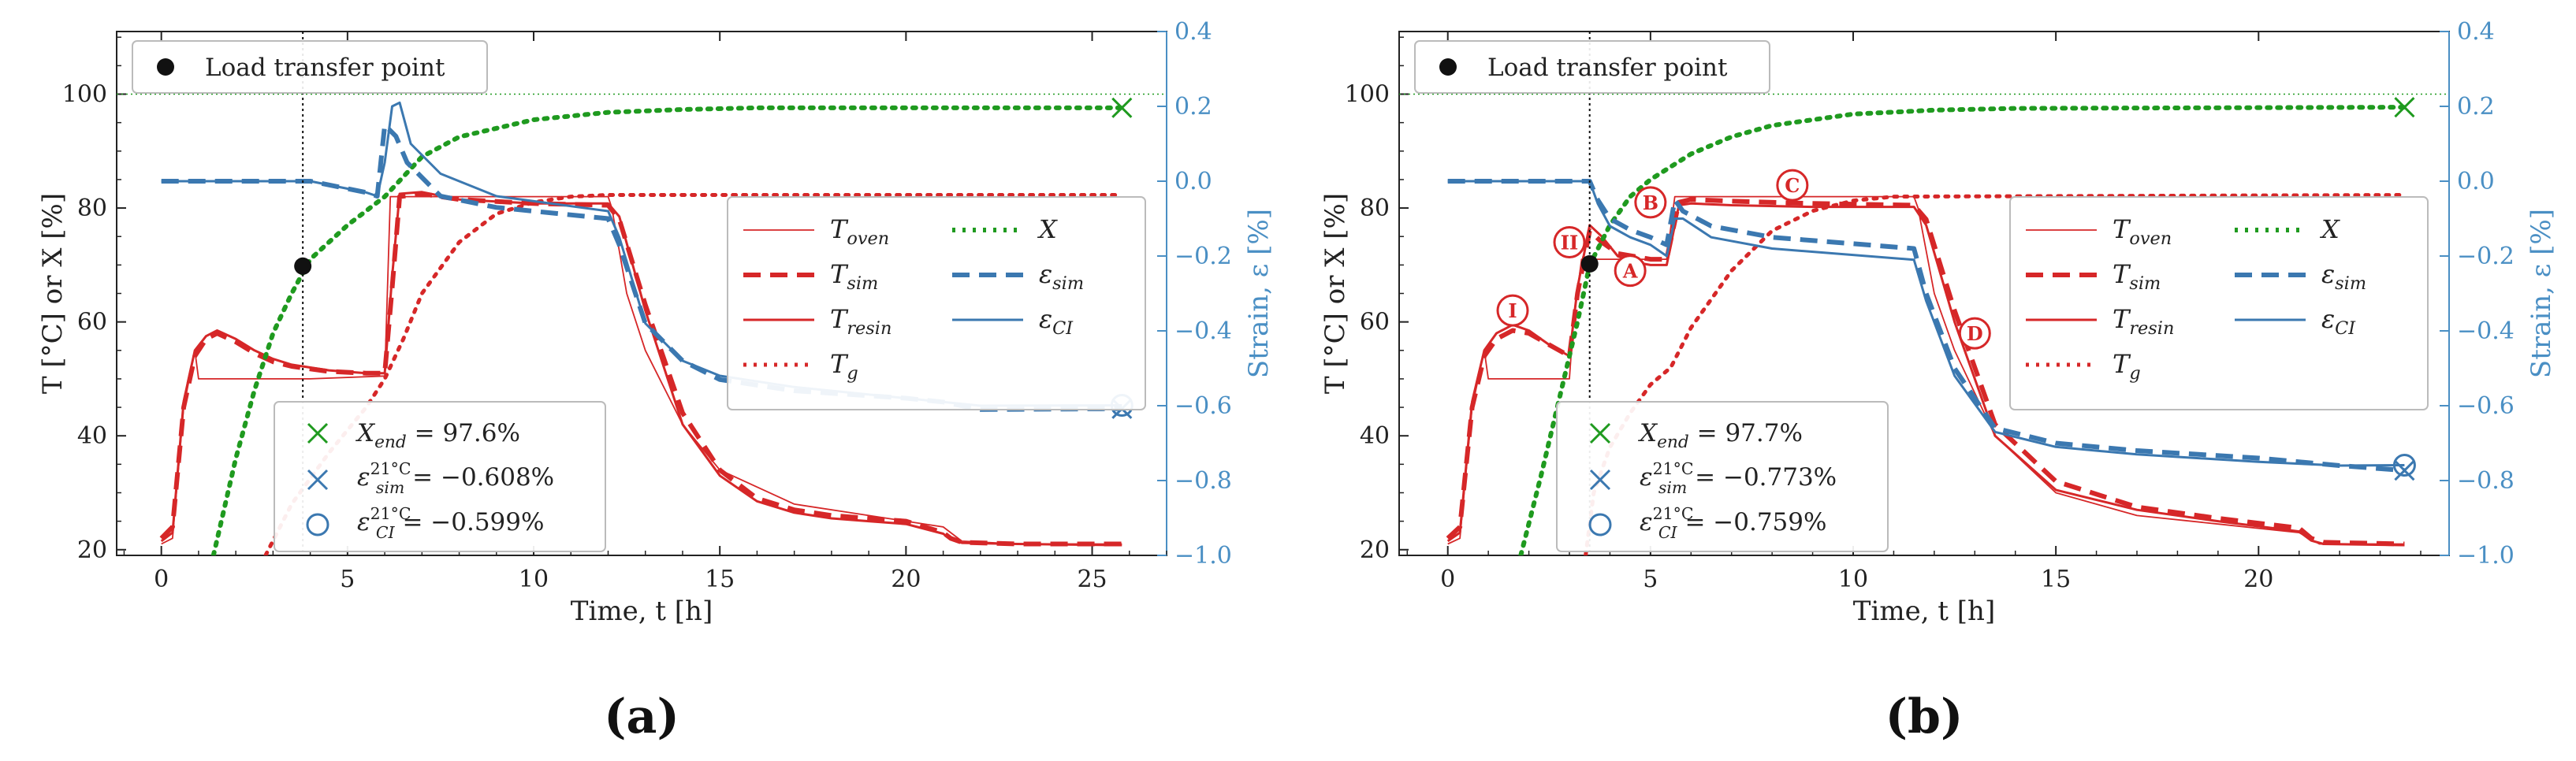 This screenshot has height=761, width=2576. I want to click on panel-b-legend-label-x: X, so click(2329, 229).